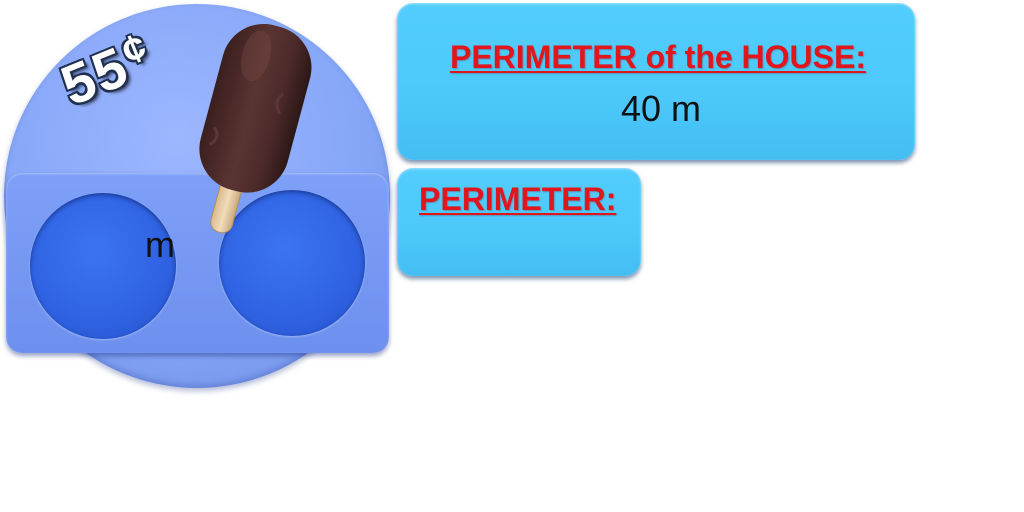 Image resolution: width=1024 pixels, height=512 pixels. I want to click on house-perimeter-value: 40 m, so click(656, 109).